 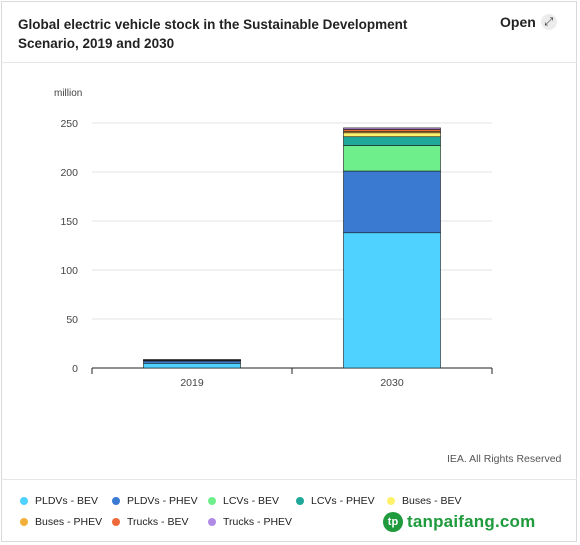 I want to click on expand-icon: ⤢, so click(x=548, y=22).